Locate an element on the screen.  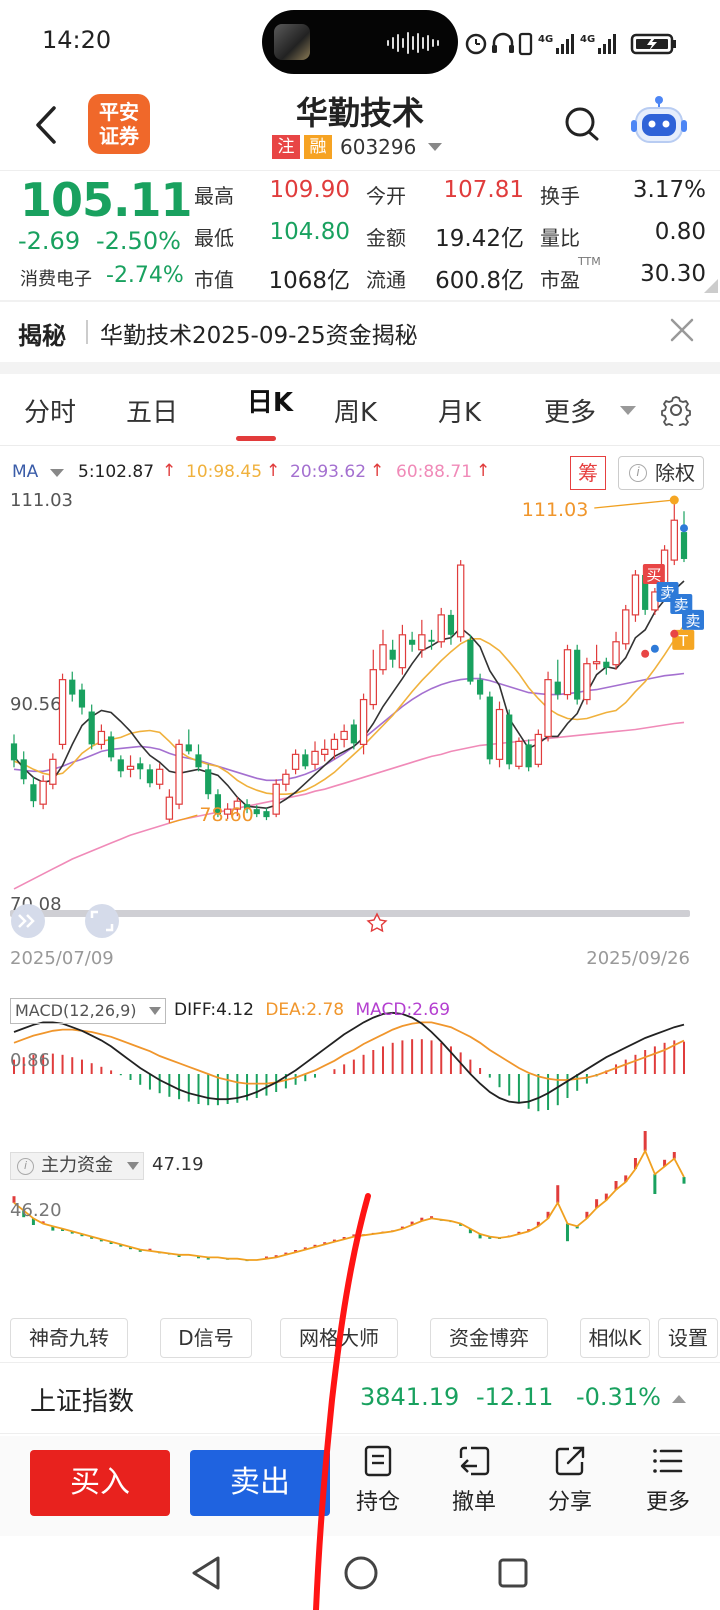
stock-code-row: 注 融 603296 is located at coordinates (357, 147).